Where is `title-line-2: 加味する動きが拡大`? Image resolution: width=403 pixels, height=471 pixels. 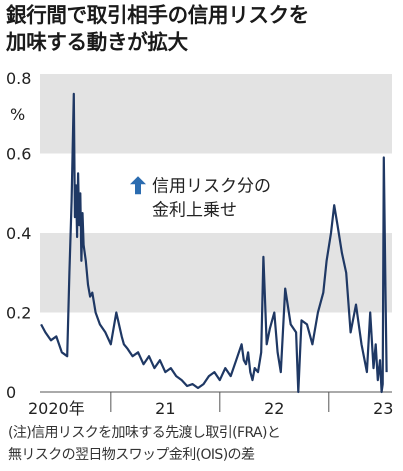 title-line-2: 加味する動きが拡大 is located at coordinates (97, 42).